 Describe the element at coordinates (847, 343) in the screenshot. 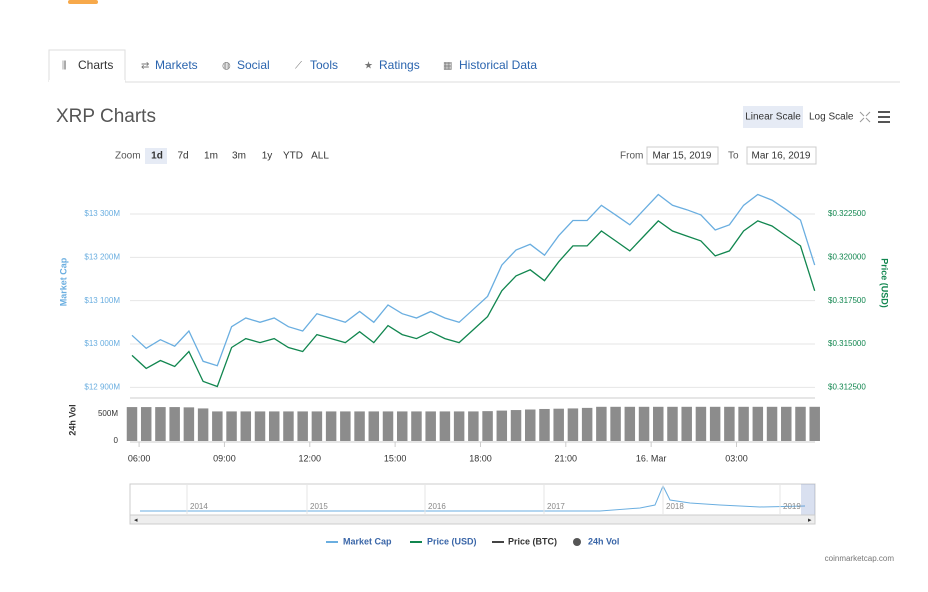

I see `y2-tick-label: $0.315000` at that location.